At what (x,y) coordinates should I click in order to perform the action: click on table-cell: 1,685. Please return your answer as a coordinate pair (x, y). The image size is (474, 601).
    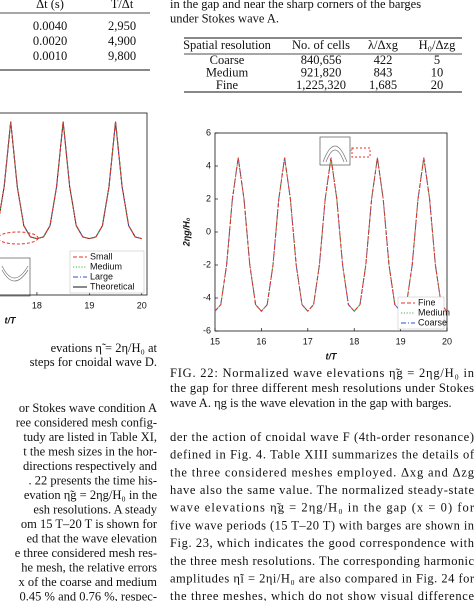
    Looking at the image, I should click on (383, 85).